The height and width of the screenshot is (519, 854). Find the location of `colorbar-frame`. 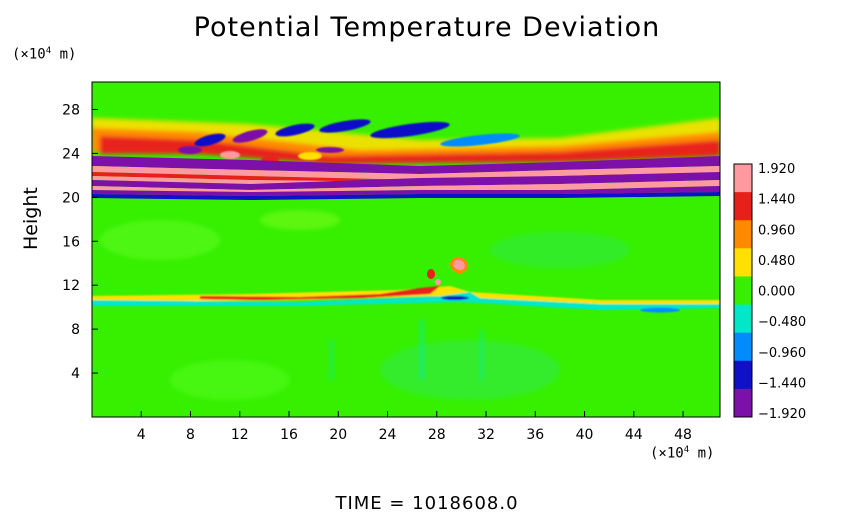

colorbar-frame is located at coordinates (743, 290).